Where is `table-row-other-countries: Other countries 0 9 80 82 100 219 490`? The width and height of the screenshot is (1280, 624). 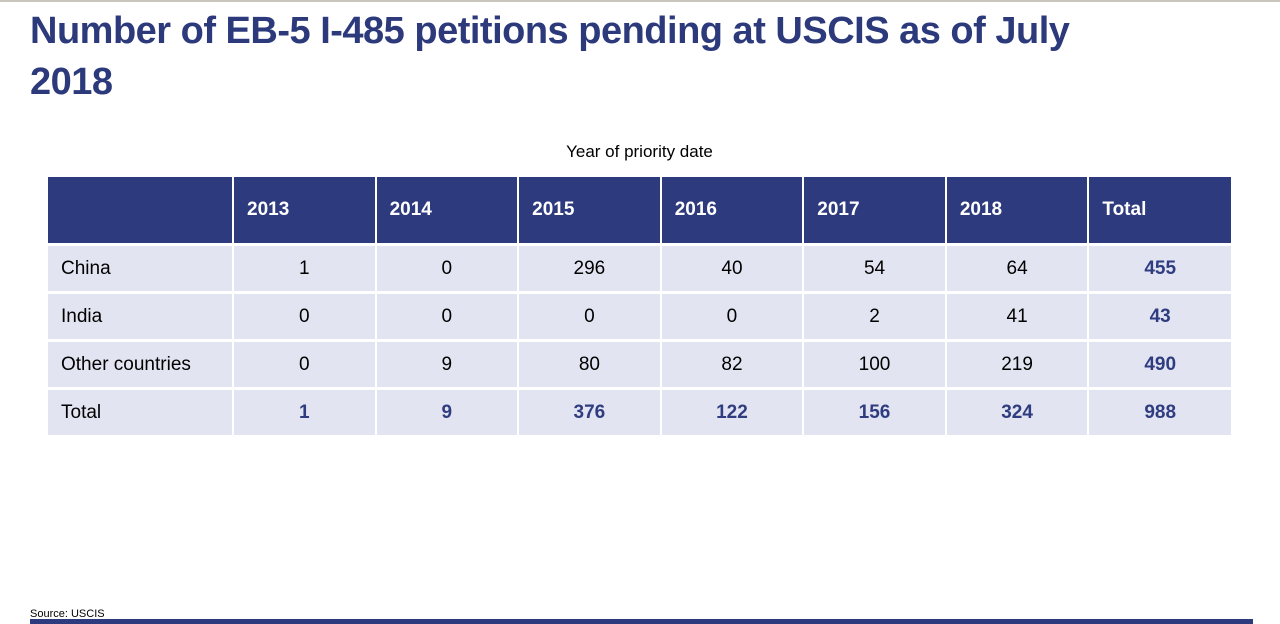 table-row-other-countries: Other countries 0 9 80 82 100 219 490 is located at coordinates (639, 364).